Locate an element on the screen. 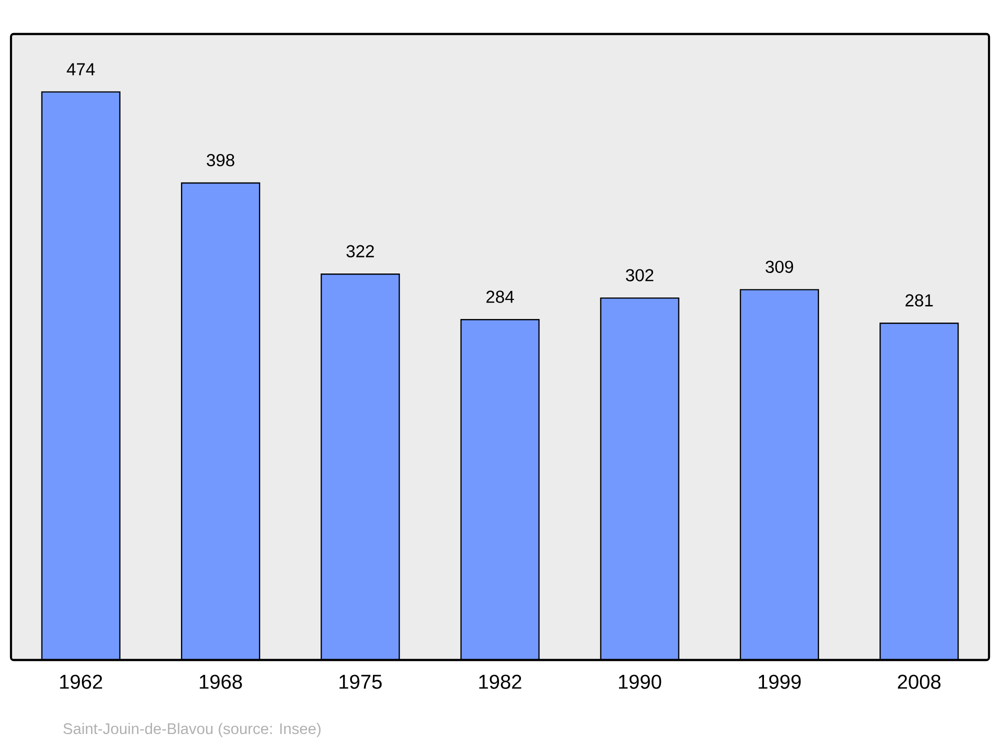  data-label: 302 is located at coordinates (640, 275).